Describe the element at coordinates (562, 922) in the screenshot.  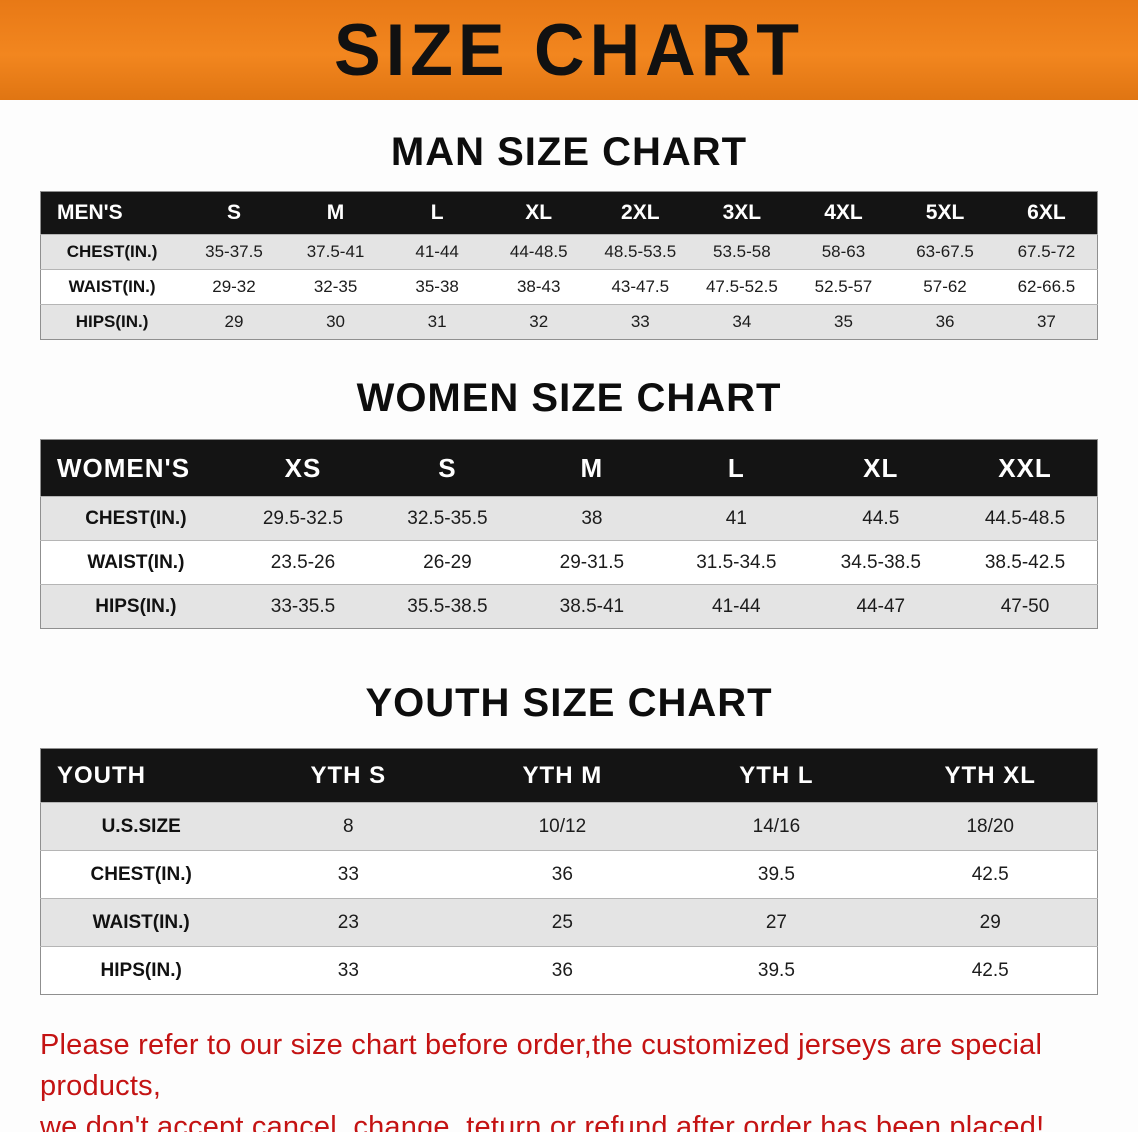
I see `size-value-cell: 25` at that location.